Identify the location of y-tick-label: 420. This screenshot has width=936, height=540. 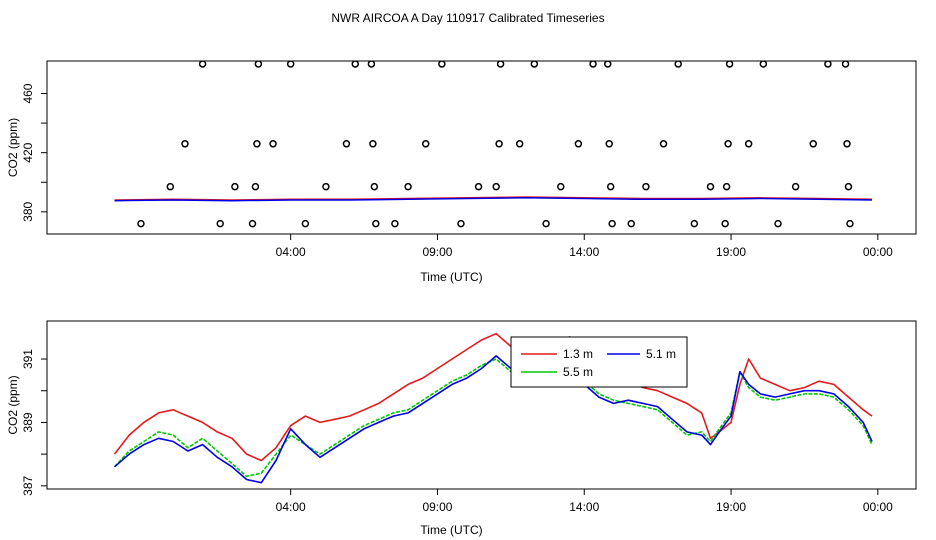
(28, 152).